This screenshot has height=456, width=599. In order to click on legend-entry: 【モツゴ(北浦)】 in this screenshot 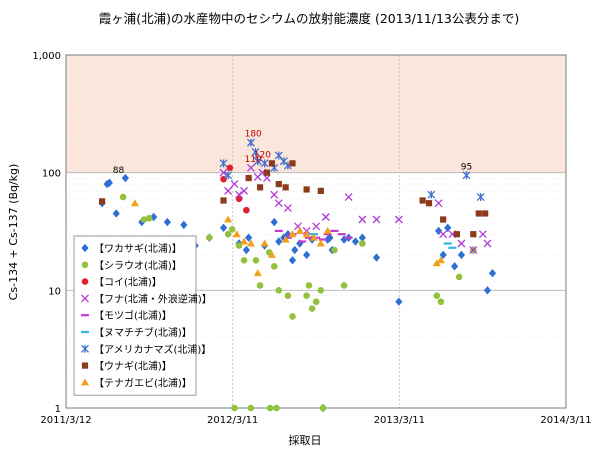, I will do `click(133, 315)`.